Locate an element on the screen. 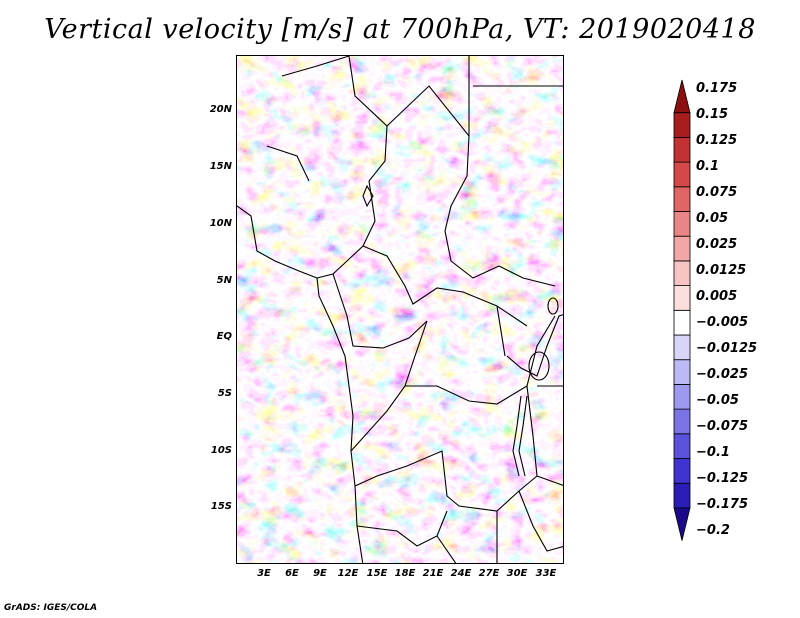 The width and height of the screenshot is (800, 618). lon-label-33e: 33E is located at coordinates (546, 573).